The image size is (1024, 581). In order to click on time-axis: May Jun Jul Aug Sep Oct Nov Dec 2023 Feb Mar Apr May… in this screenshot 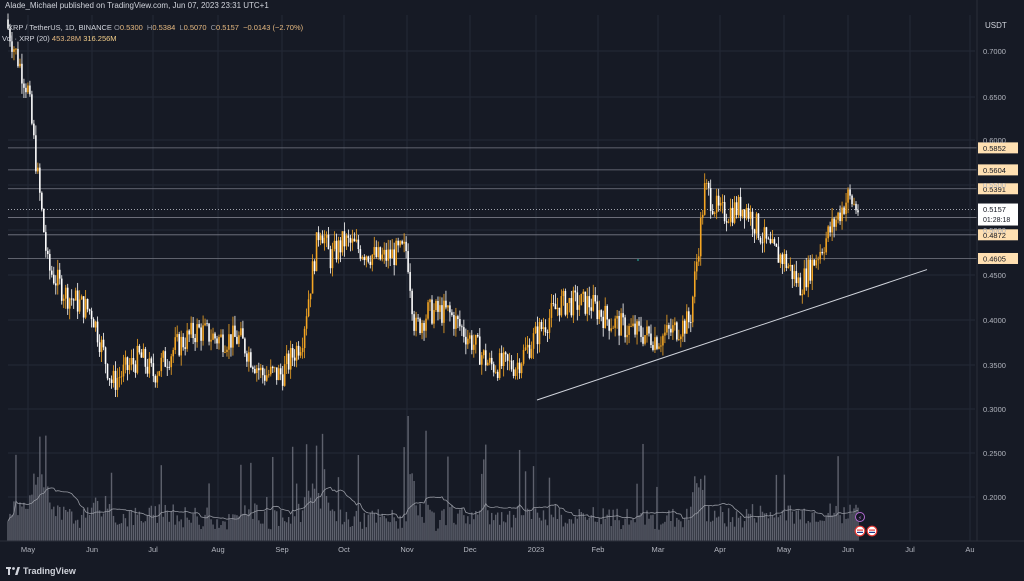, I will do `click(512, 547)`.